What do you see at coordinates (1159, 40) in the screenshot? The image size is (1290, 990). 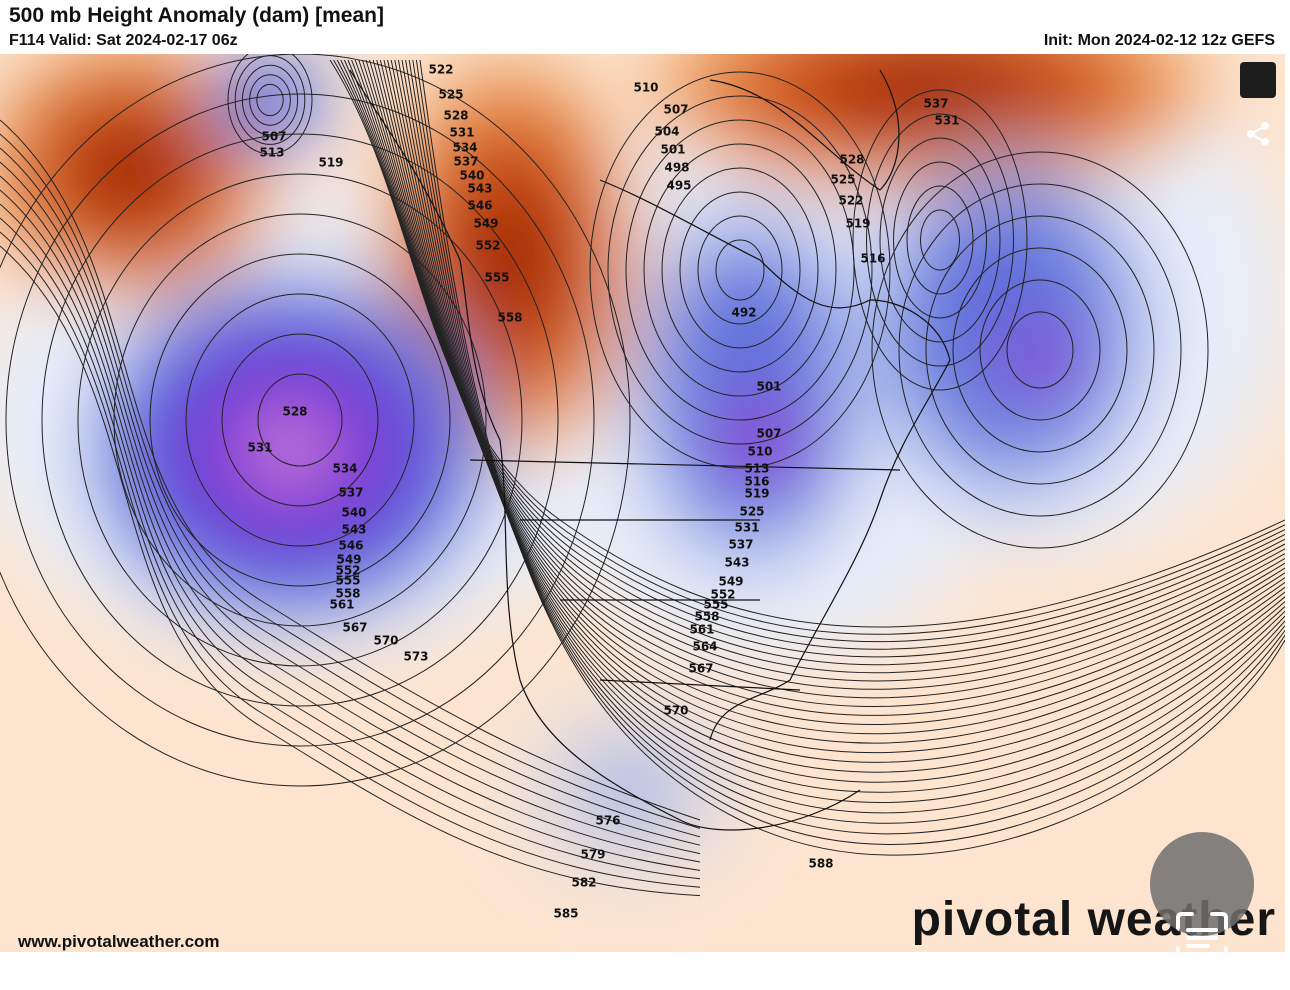 I see `init-time: Init: Mon 2024-02-12 12z GEFS` at bounding box center [1159, 40].